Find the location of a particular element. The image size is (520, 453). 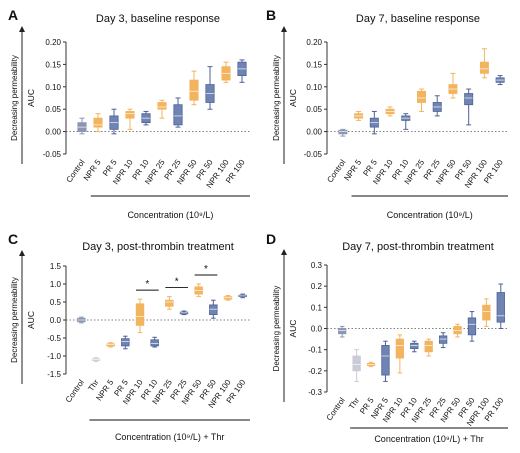

y-tick-label: 0.15 is located at coordinates (53, 64).